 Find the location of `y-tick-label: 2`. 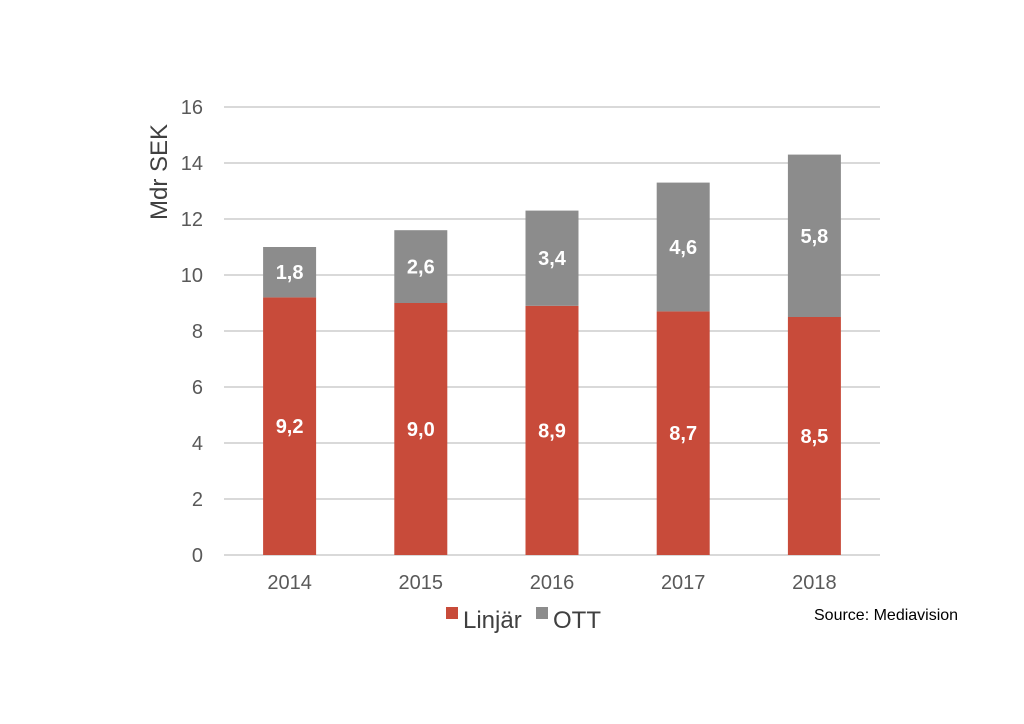

y-tick-label: 2 is located at coordinates (197, 500).